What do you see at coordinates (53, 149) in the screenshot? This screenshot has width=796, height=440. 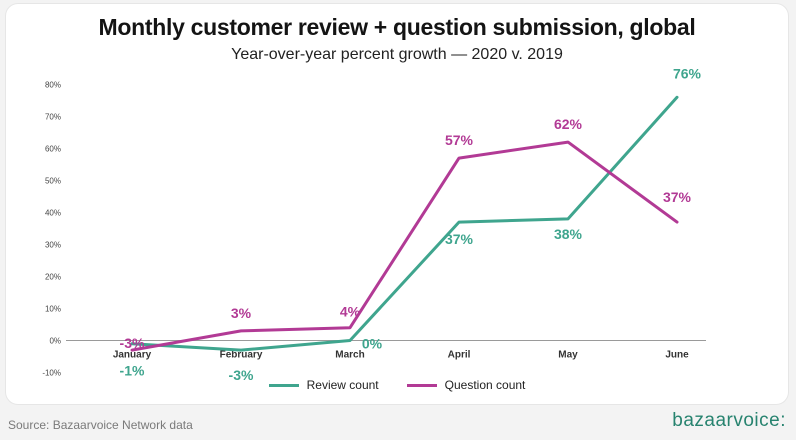 I see `y-tick-label: 60%` at bounding box center [53, 149].